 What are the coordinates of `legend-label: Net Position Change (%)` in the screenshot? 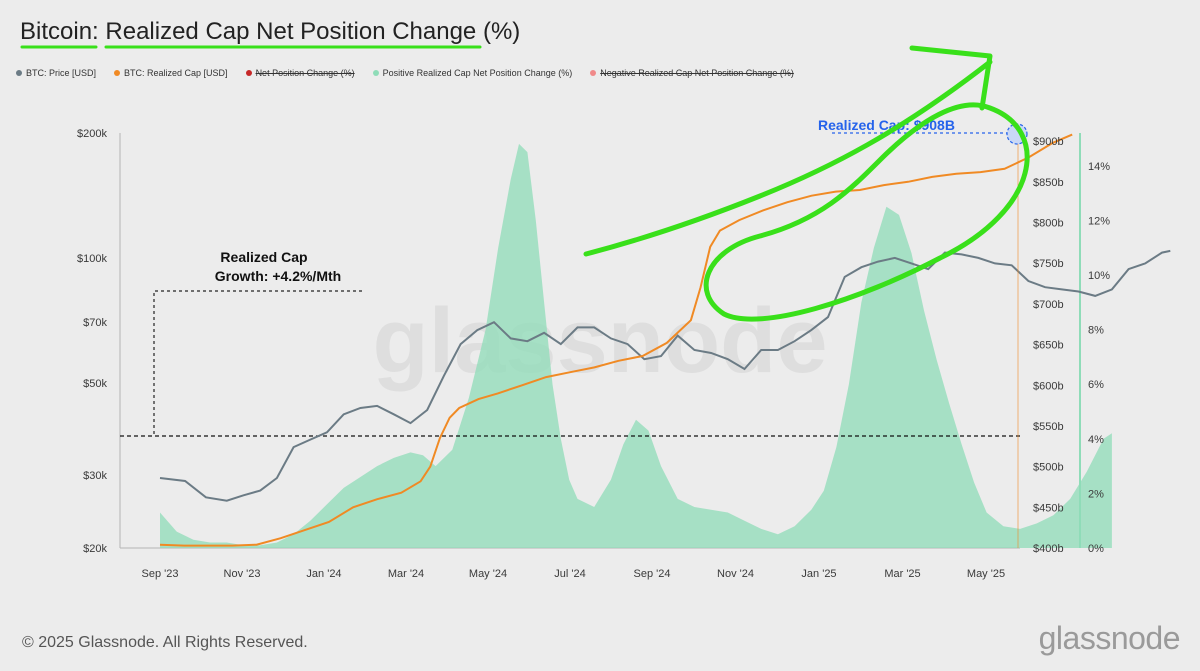 It's located at (305, 73).